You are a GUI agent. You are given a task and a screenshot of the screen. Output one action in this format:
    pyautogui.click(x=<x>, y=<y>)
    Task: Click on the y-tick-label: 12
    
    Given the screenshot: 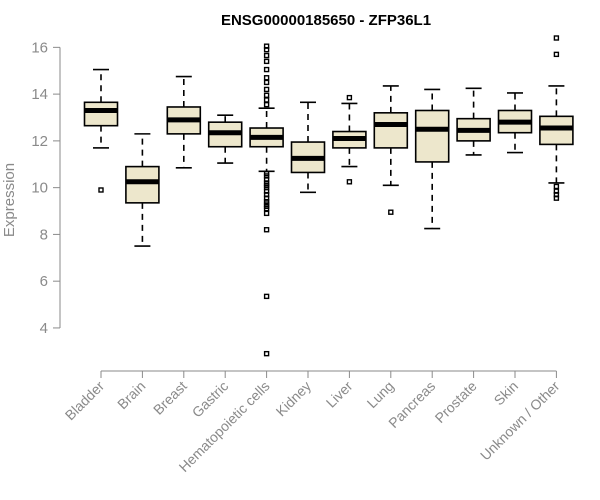 What is the action you would take?
    pyautogui.click(x=39, y=141)
    